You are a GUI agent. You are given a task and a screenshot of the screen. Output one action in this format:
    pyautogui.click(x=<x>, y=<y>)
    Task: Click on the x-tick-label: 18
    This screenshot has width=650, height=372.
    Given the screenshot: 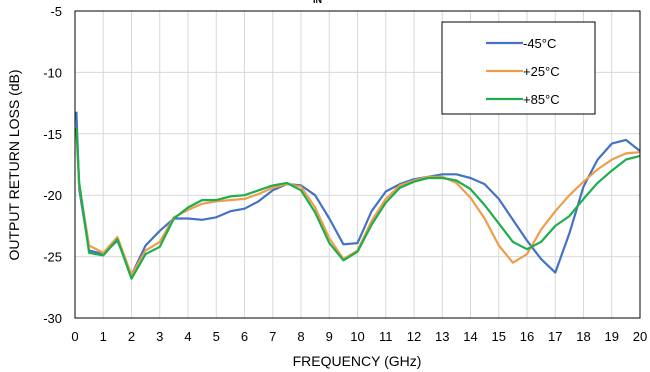 What is the action you would take?
    pyautogui.click(x=583, y=336)
    